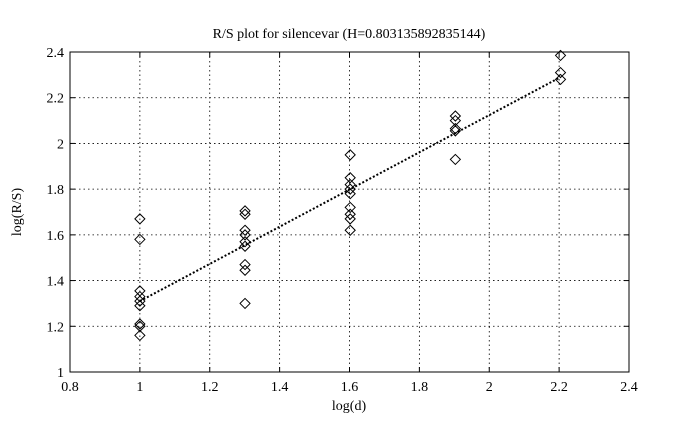 Image resolution: width=686 pixels, height=430 pixels. Describe the element at coordinates (70, 387) in the screenshot. I see `x-tick-label: 0.8` at that location.